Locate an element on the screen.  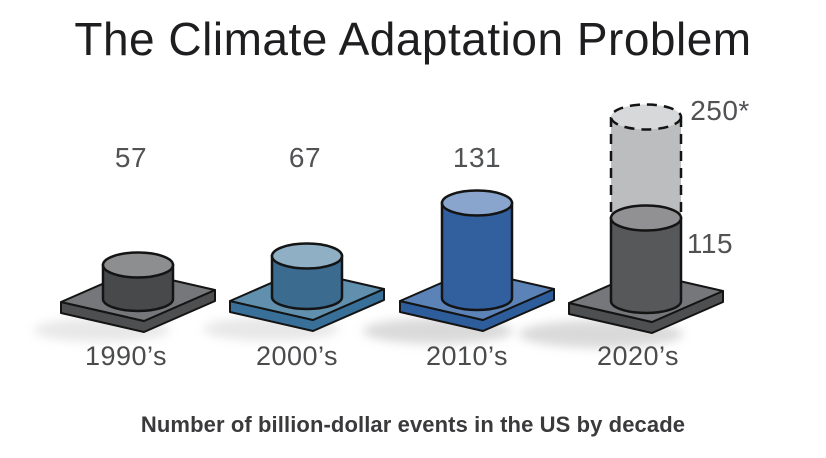
chart-title: The Climate Adaptation Problem is located at coordinates (413, 39).